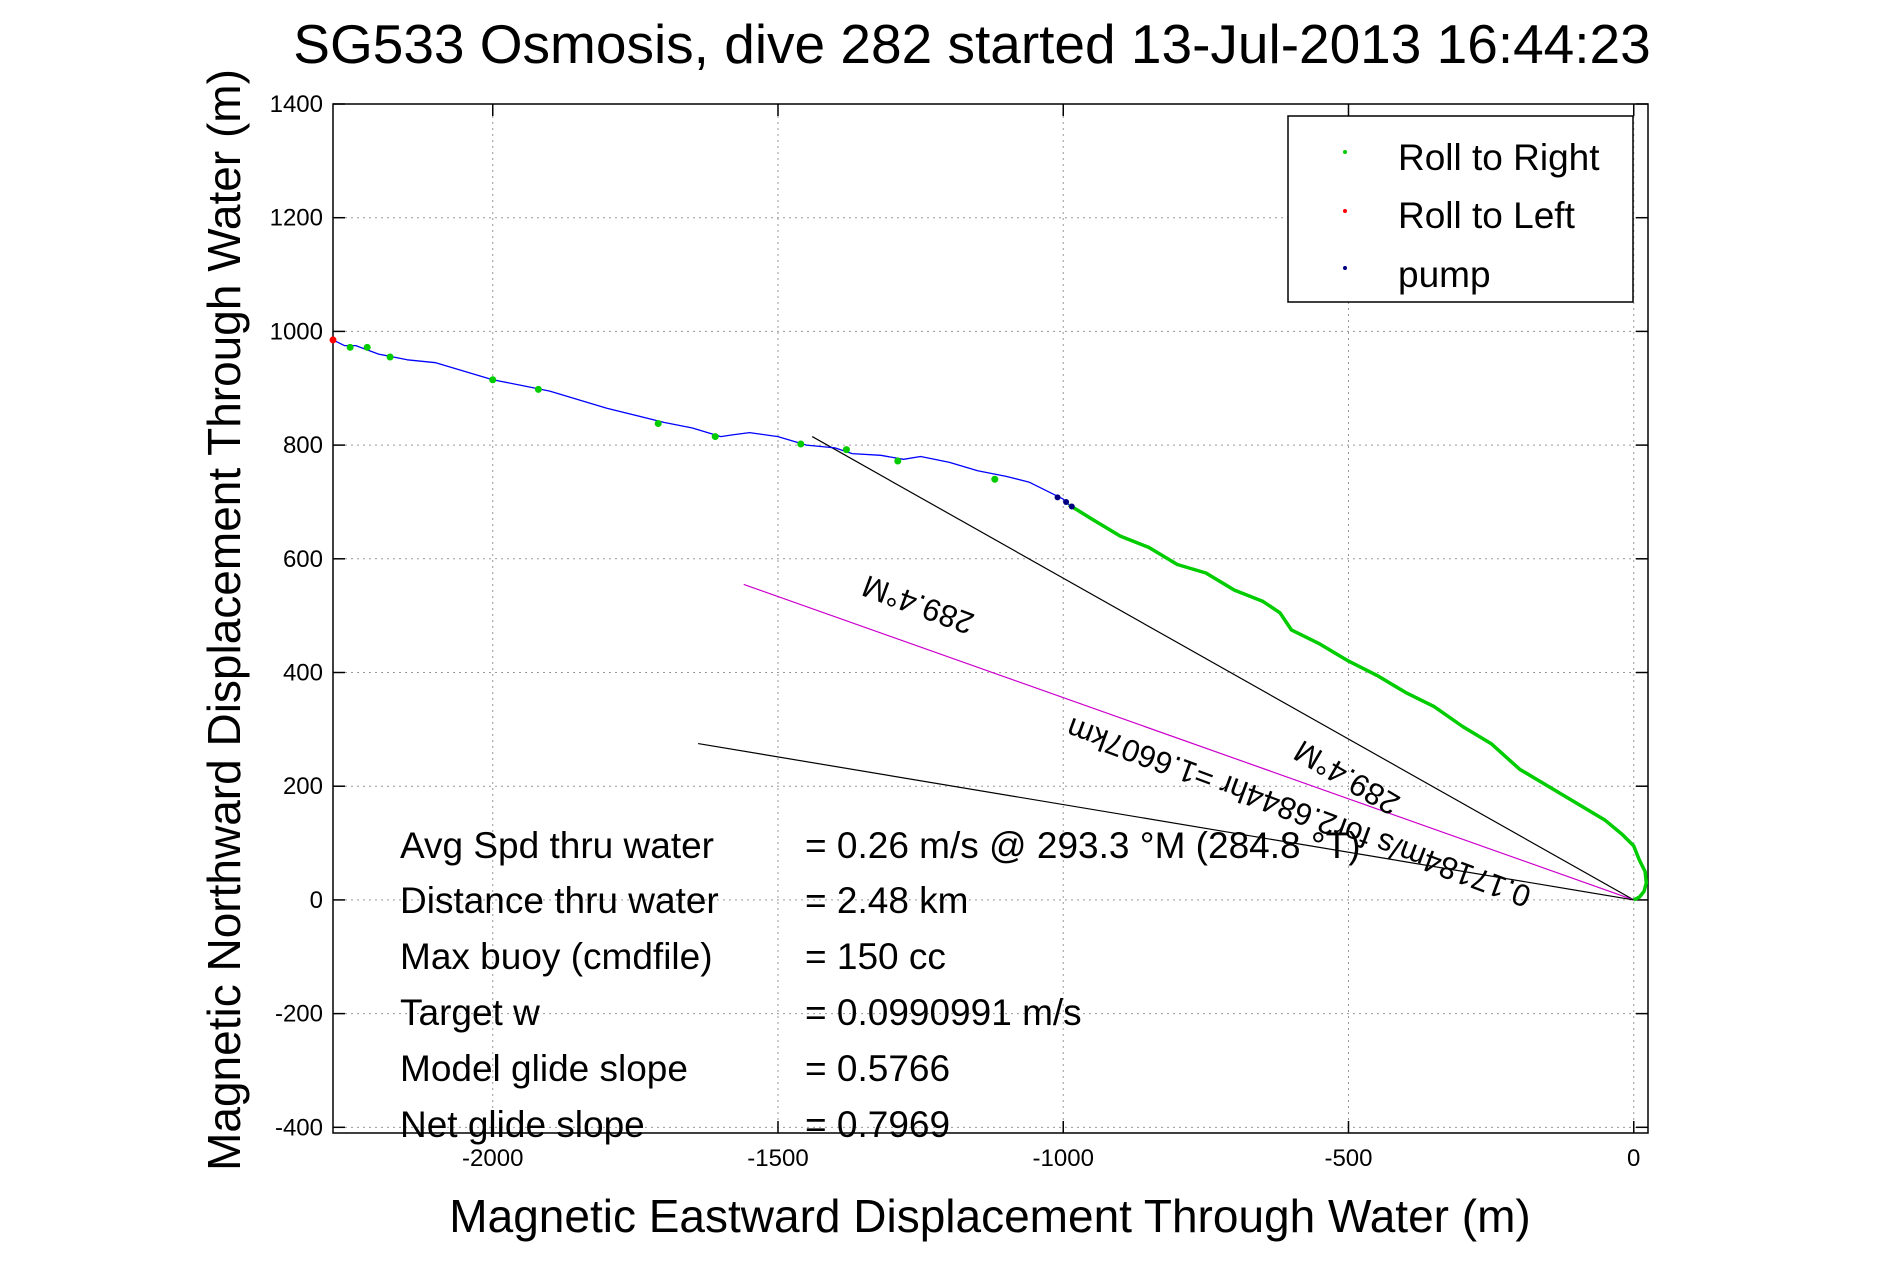  Describe the element at coordinates (296, 218) in the screenshot. I see `y-tick-label: 1200` at that location.